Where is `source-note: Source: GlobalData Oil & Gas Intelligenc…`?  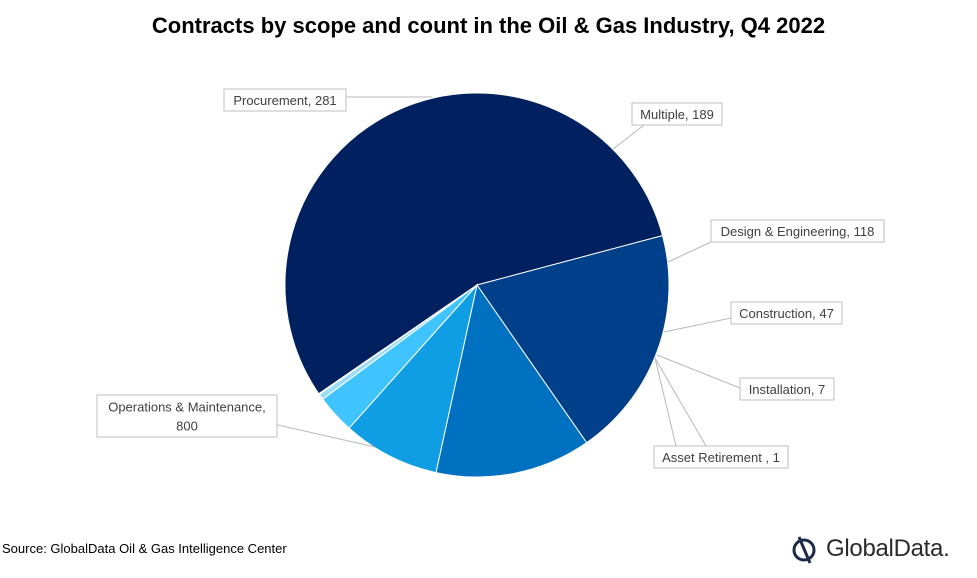 source-note: Source: GlobalData Oil & Gas Intelligenc… is located at coordinates (144, 548).